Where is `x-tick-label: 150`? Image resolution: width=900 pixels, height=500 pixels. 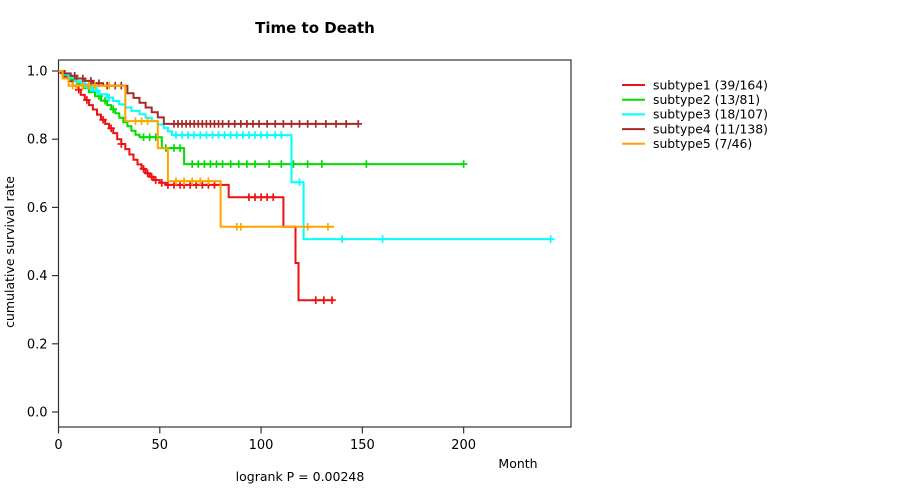 x-tick-label: 150 is located at coordinates (362, 445).